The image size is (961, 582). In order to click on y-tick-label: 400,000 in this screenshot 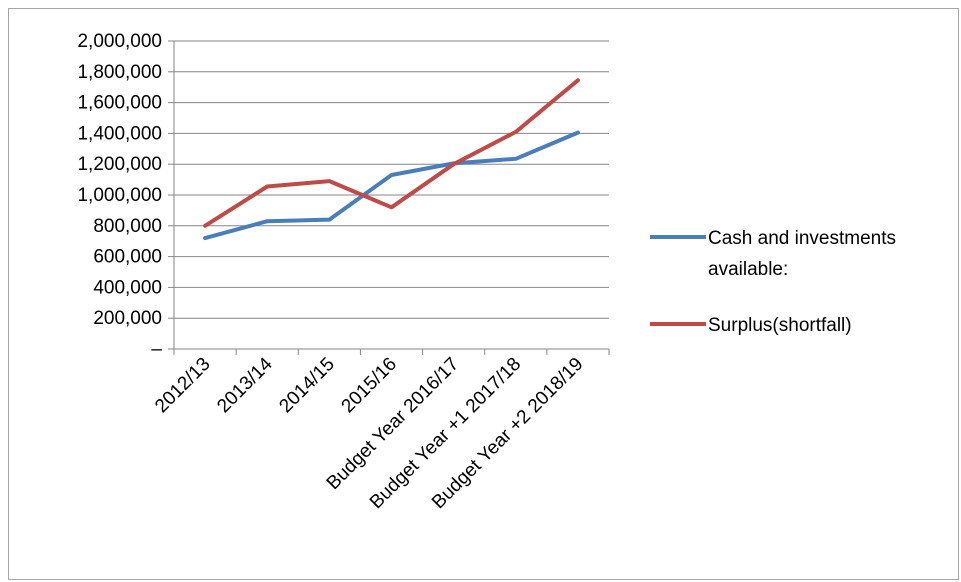, I will do `click(127, 287)`.